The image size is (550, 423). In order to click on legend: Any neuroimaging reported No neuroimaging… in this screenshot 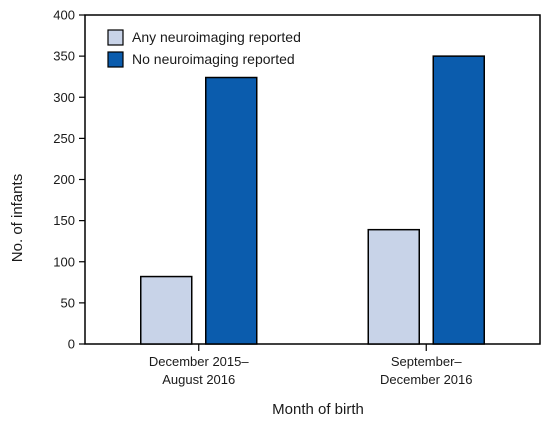, I will do `click(204, 48)`.